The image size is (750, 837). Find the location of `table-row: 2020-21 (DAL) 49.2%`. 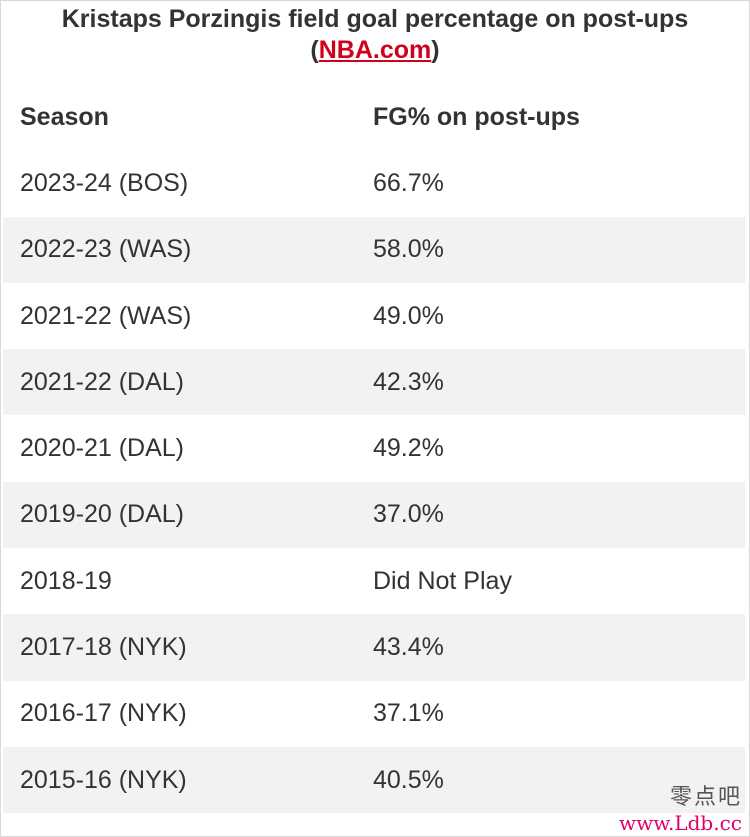

table-row: 2020-21 (DAL) 49.2% is located at coordinates (374, 448).